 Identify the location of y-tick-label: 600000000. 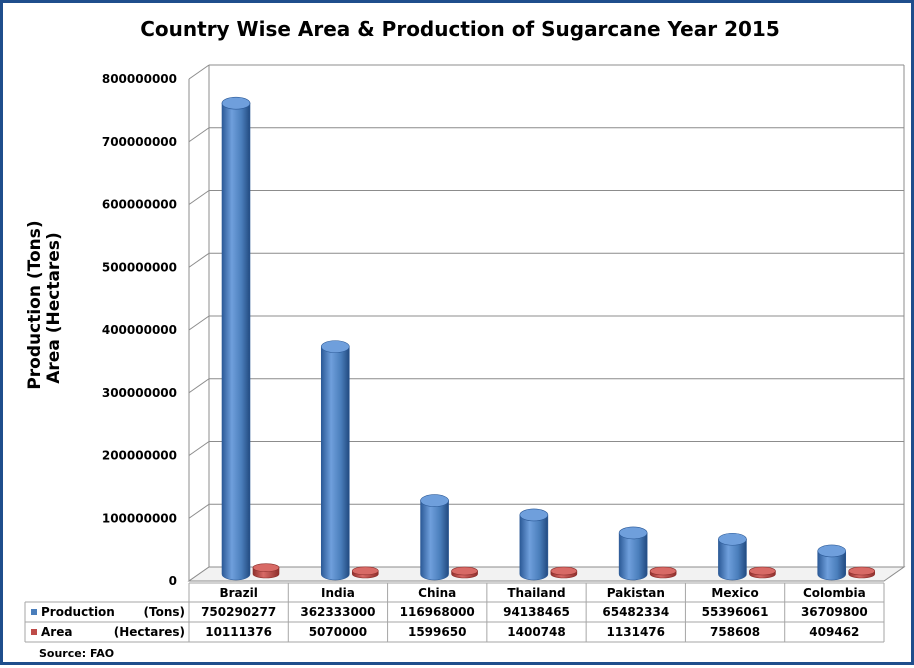
(139, 205).